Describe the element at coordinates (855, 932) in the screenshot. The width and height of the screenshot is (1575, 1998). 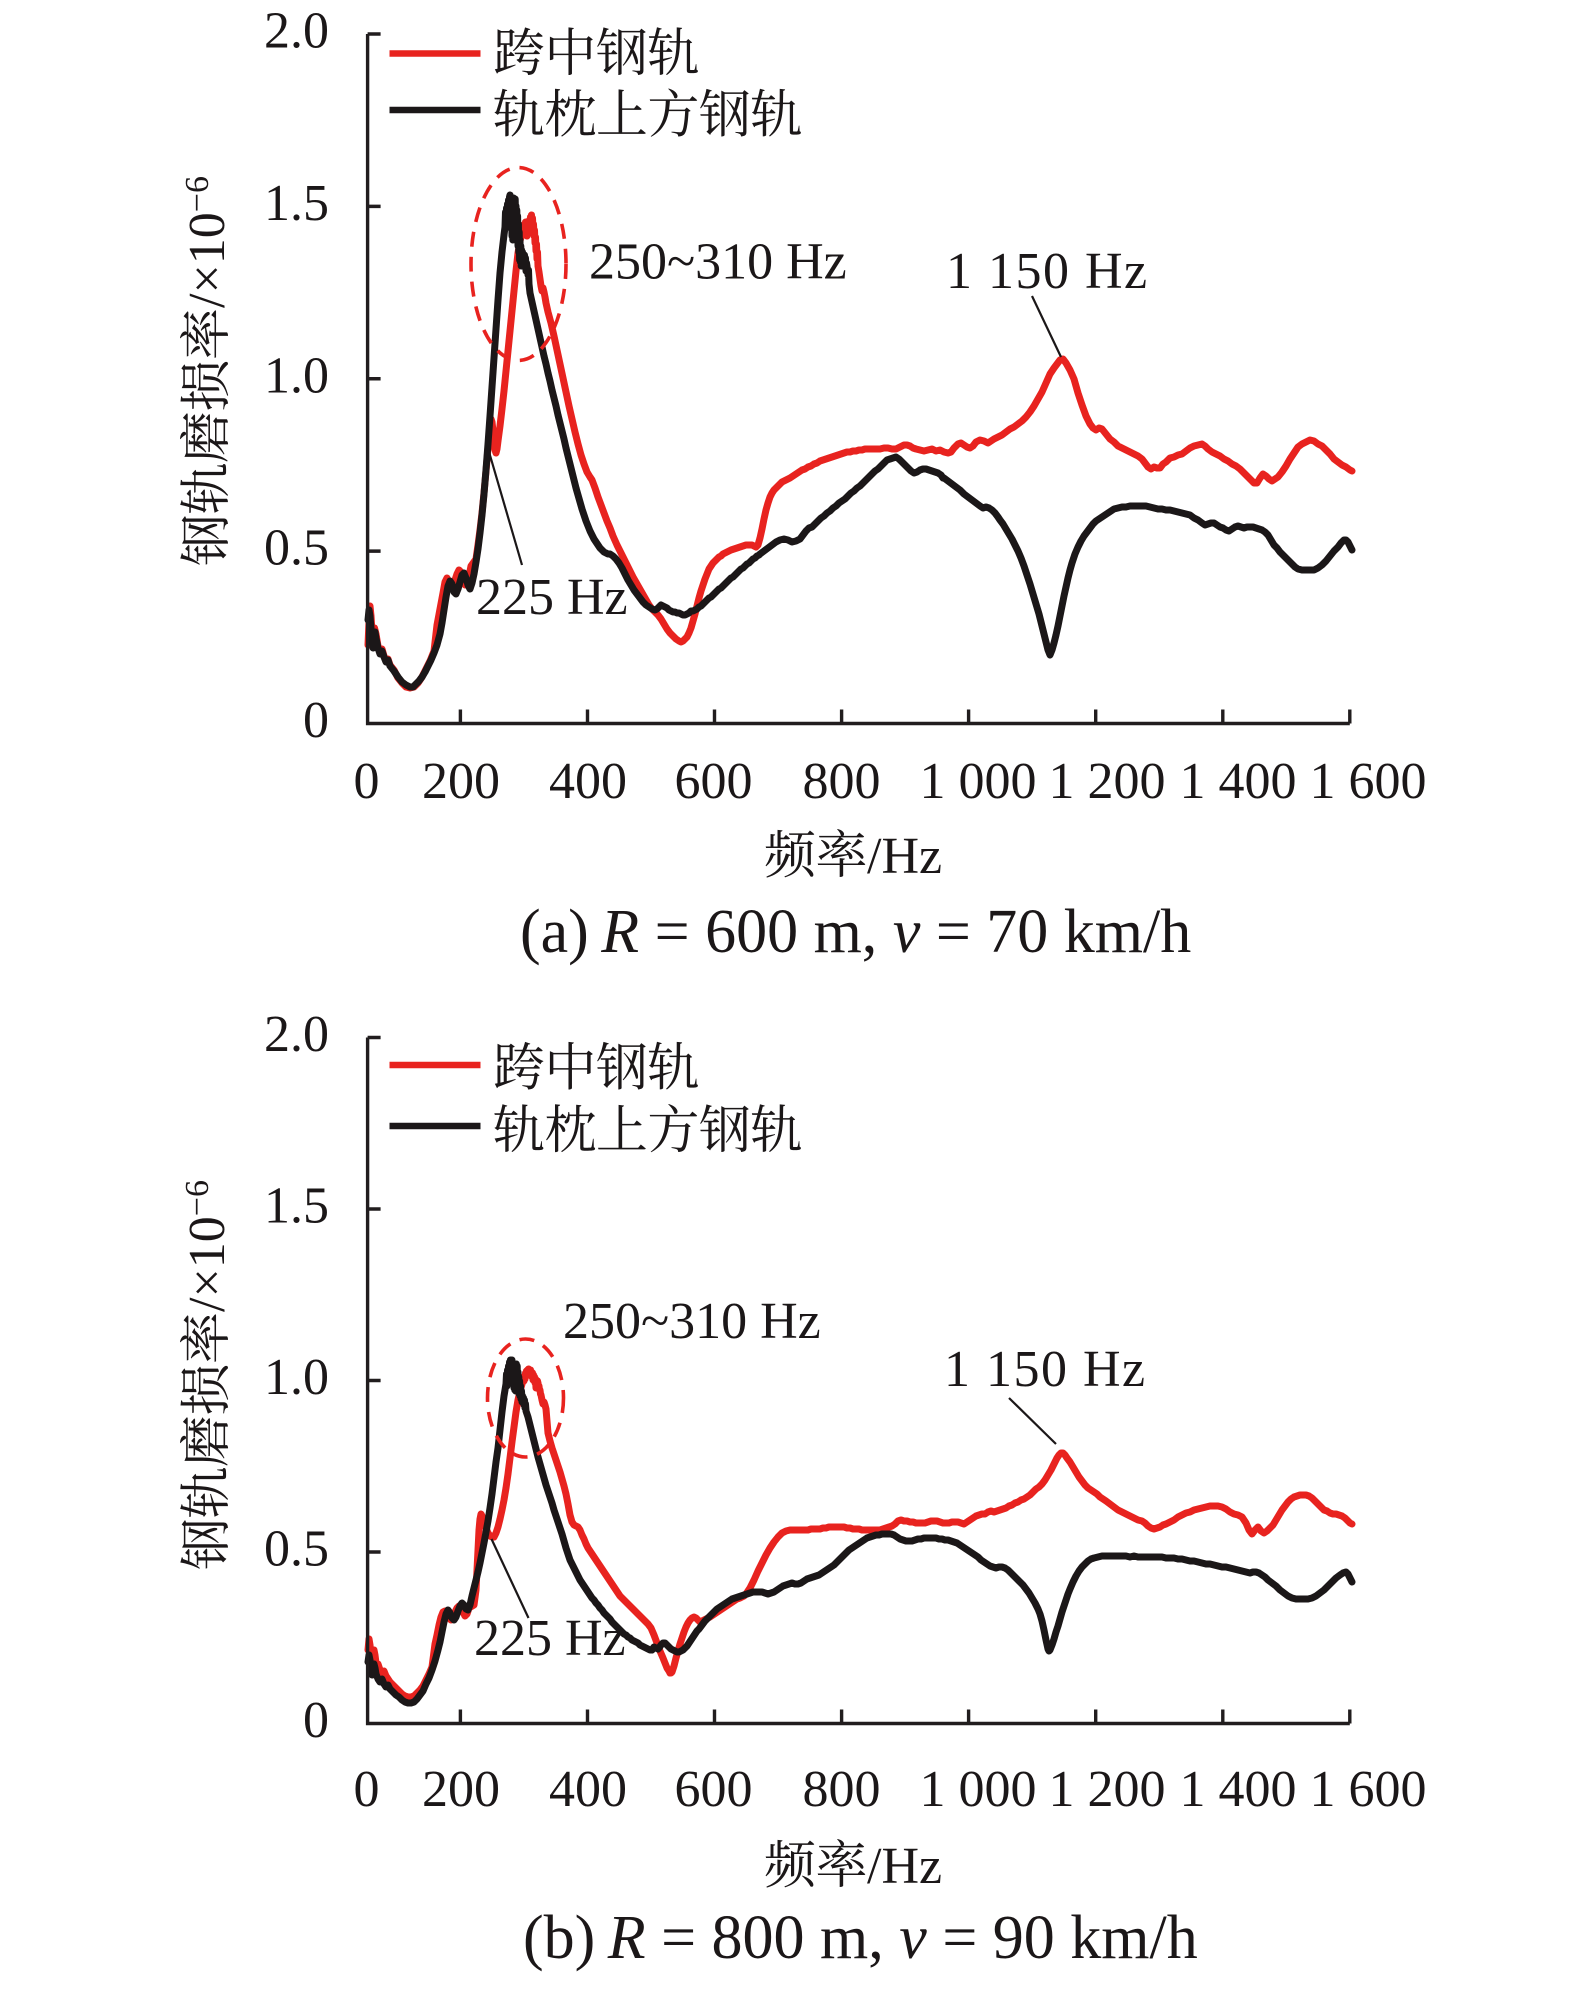
I see `svg-text: (a) R = 600 m, v = 70 km/h` at that location.